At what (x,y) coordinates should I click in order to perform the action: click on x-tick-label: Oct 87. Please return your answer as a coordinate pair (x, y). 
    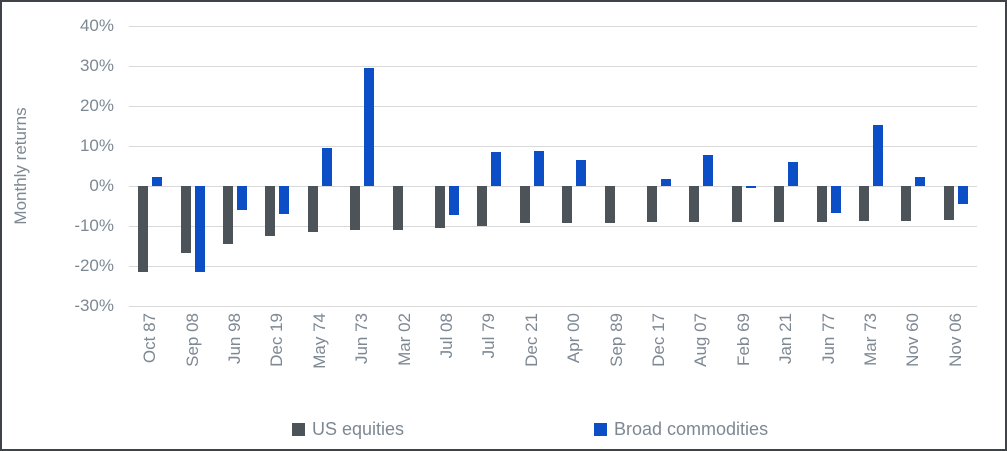
    Looking at the image, I should click on (150, 338).